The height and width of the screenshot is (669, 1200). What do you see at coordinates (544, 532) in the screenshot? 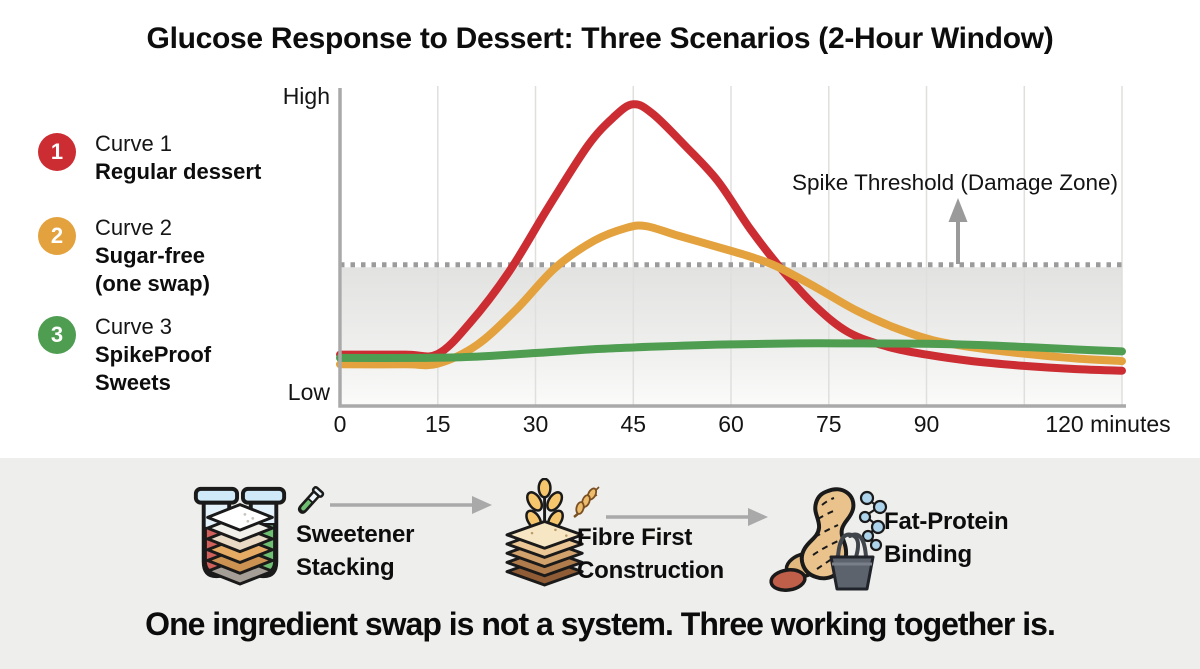
I see `wheat-layer-stack-icon` at bounding box center [544, 532].